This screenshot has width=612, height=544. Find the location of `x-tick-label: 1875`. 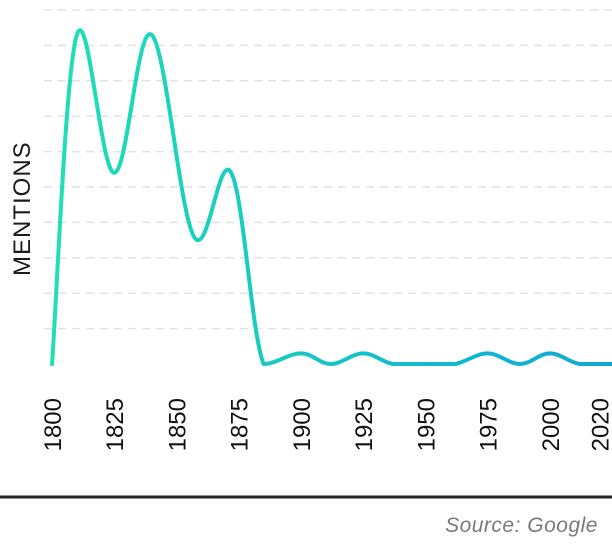

x-tick-label: 1875 is located at coordinates (240, 424).